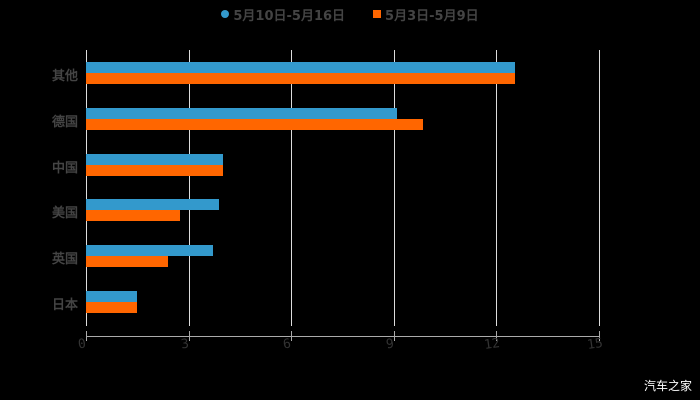  Describe the element at coordinates (64, 168) in the screenshot. I see `y-category-label: 中国` at that location.